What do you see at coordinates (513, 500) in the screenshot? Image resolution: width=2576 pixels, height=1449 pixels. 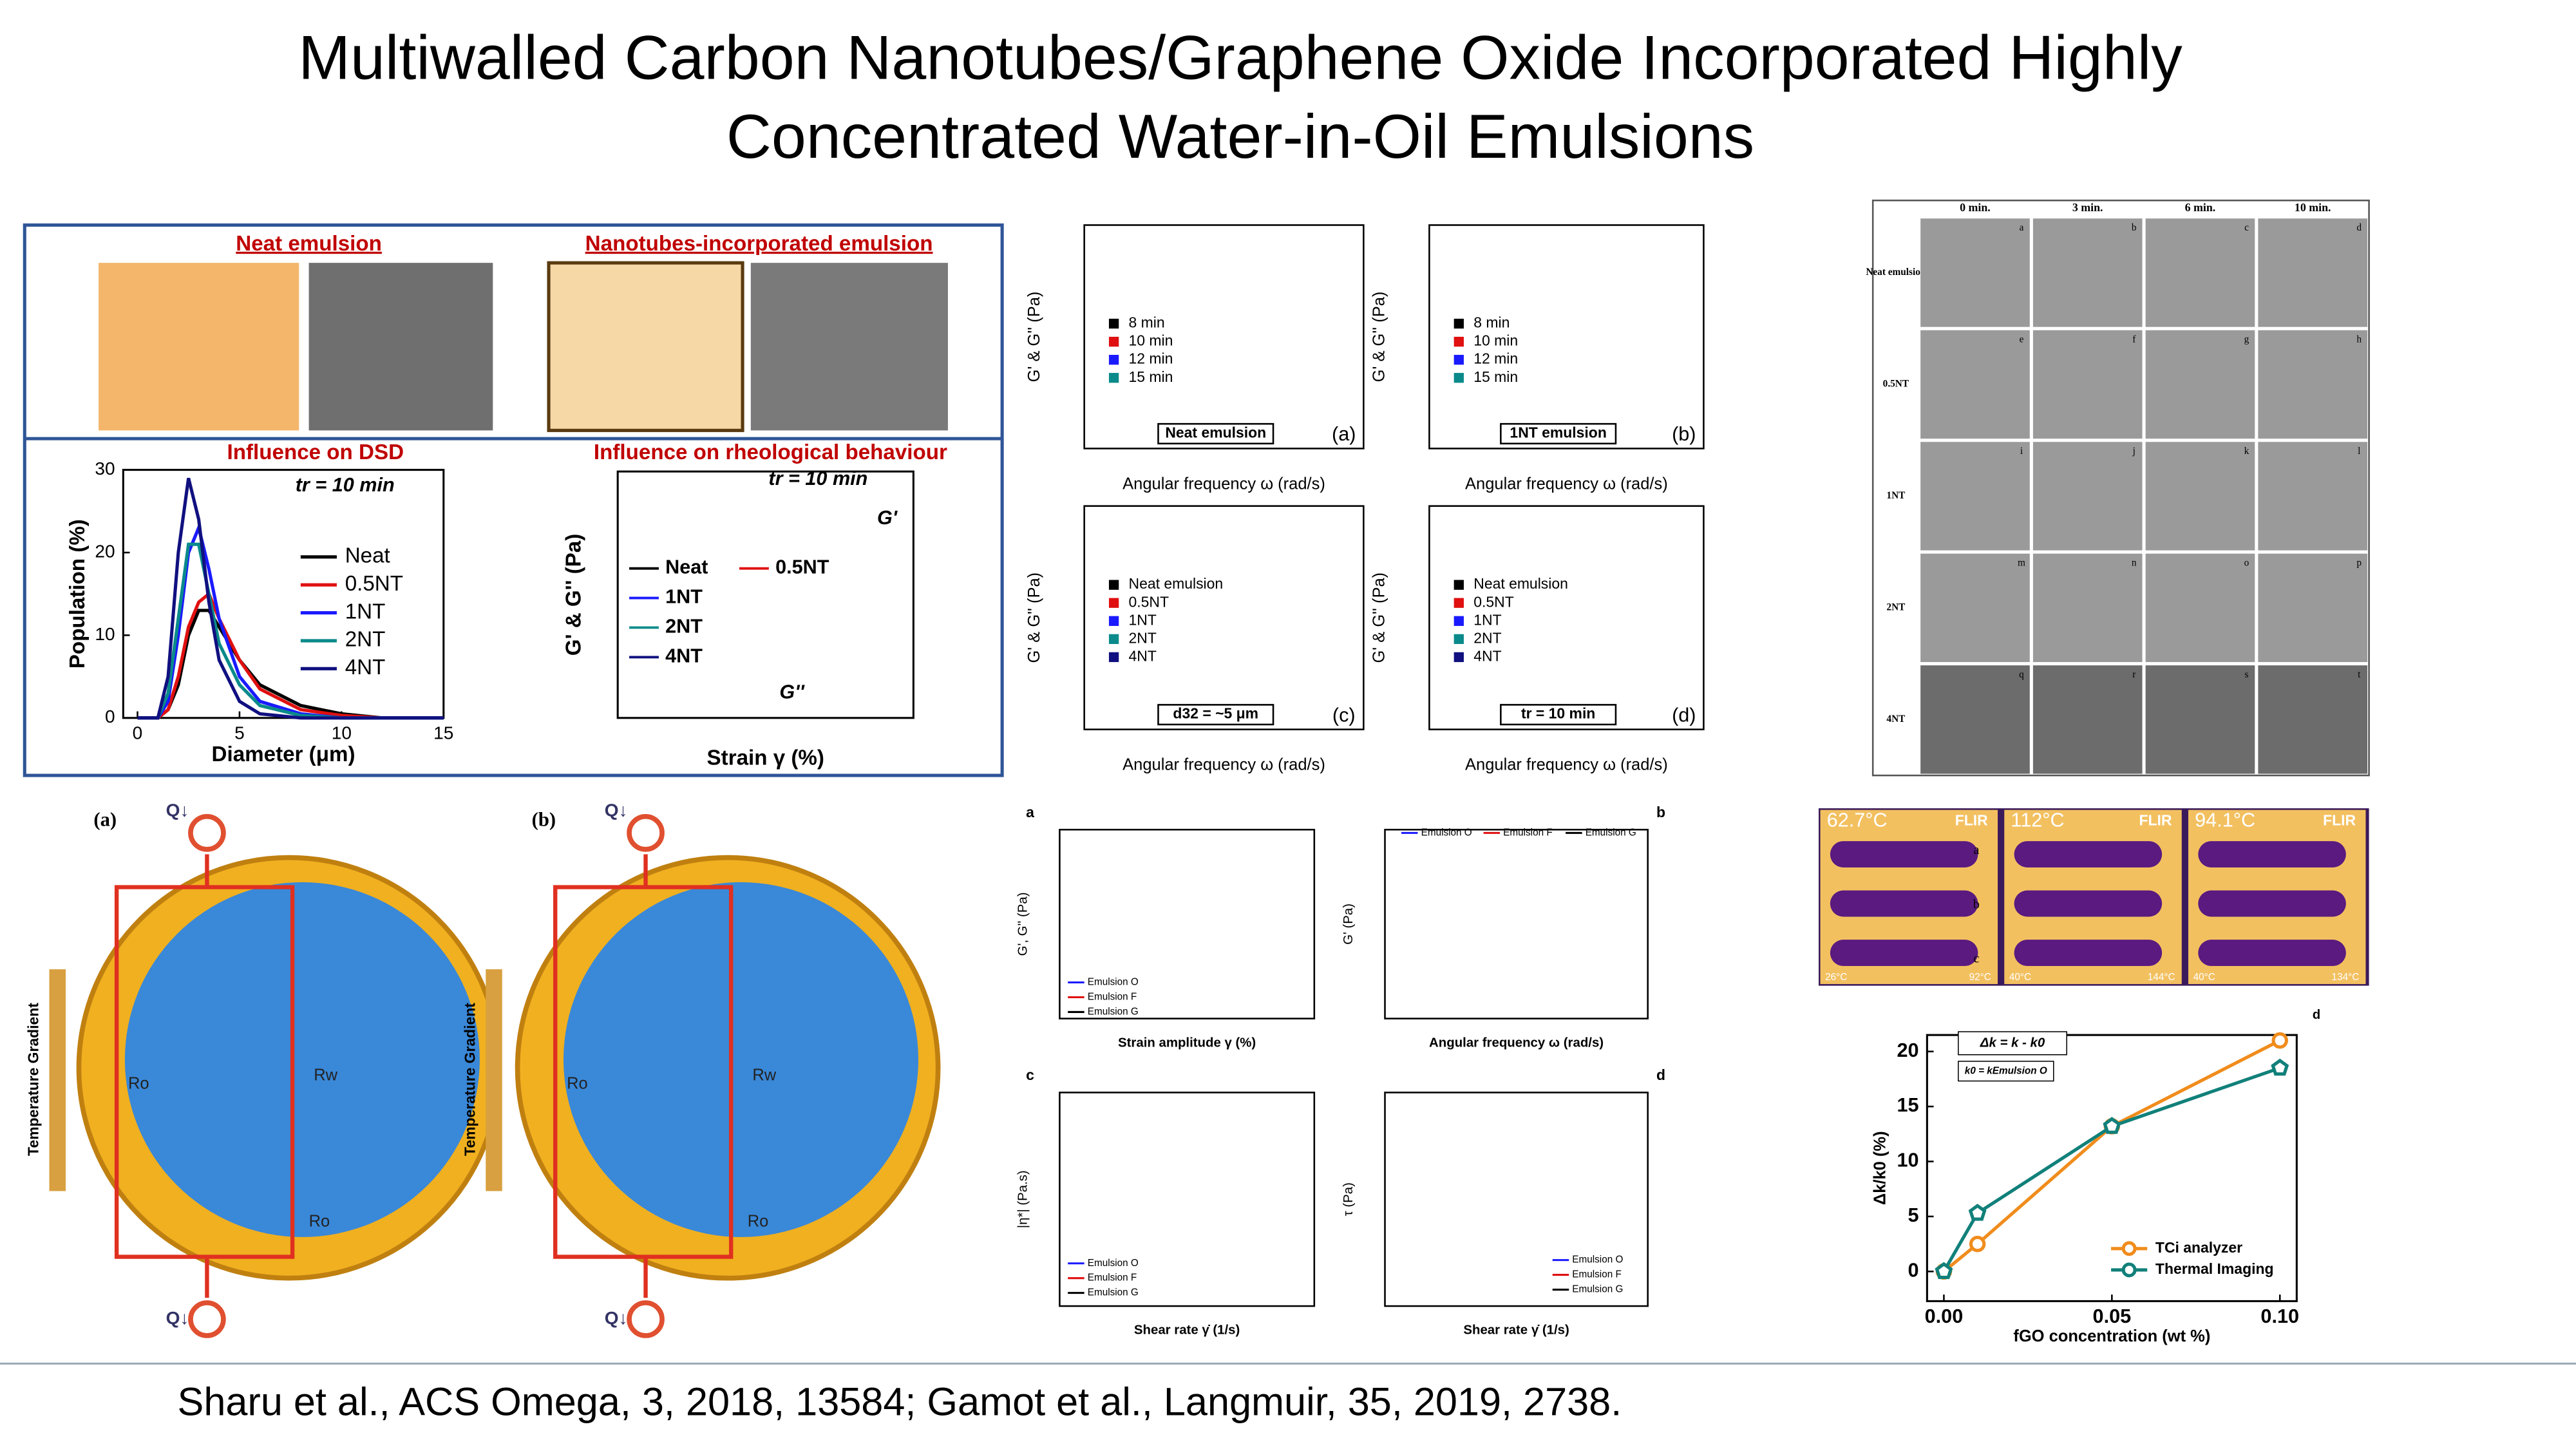 I see `summary-frame` at bounding box center [513, 500].